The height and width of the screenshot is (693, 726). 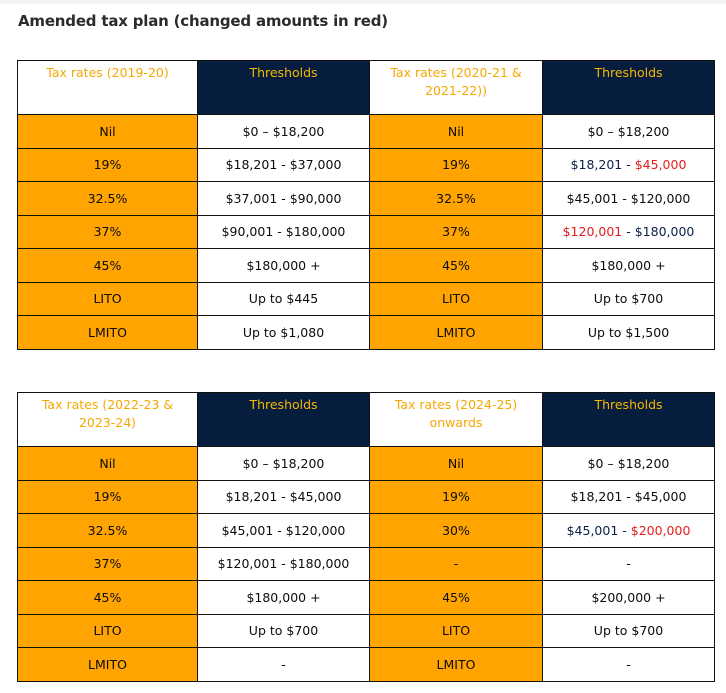 I want to click on column-header-rates: Tax rates (2020-21 & 2021-22)), so click(x=456, y=87).